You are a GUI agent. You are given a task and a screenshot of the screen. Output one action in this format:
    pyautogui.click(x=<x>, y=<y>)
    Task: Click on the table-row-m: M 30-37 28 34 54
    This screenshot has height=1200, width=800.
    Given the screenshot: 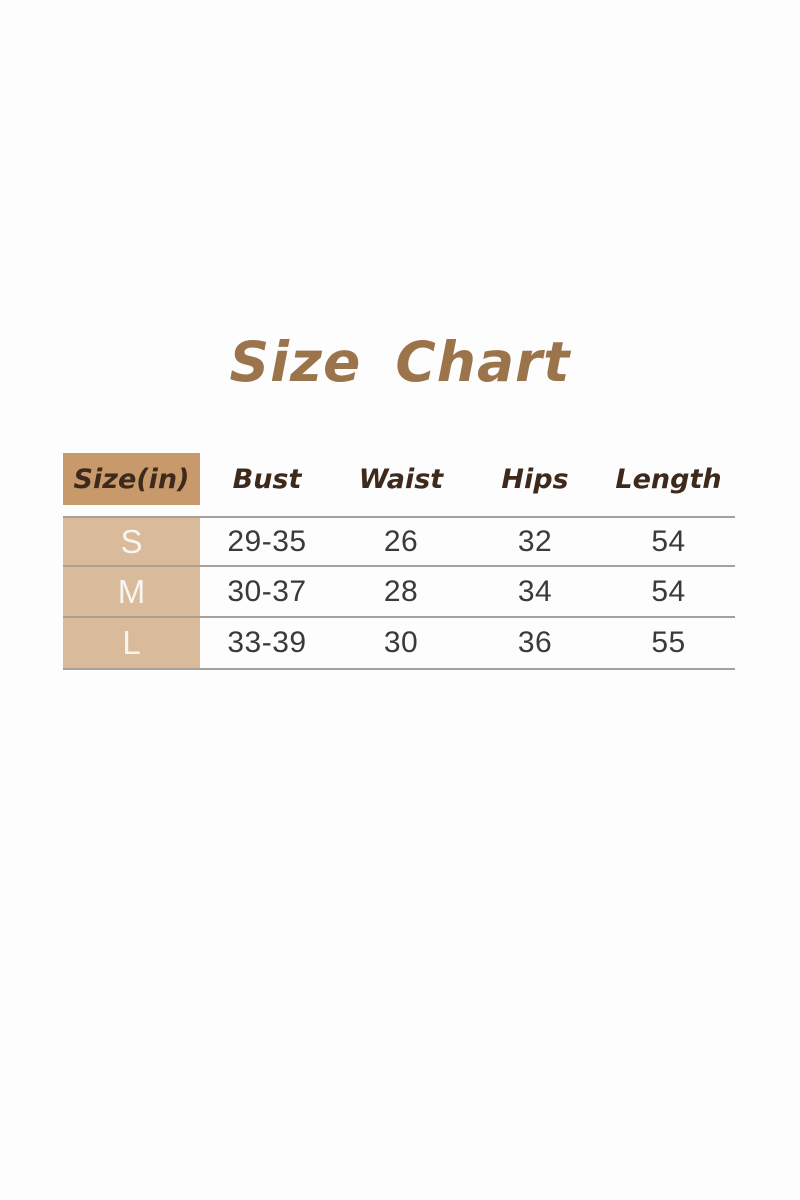 What is the action you would take?
    pyautogui.click(x=399, y=590)
    